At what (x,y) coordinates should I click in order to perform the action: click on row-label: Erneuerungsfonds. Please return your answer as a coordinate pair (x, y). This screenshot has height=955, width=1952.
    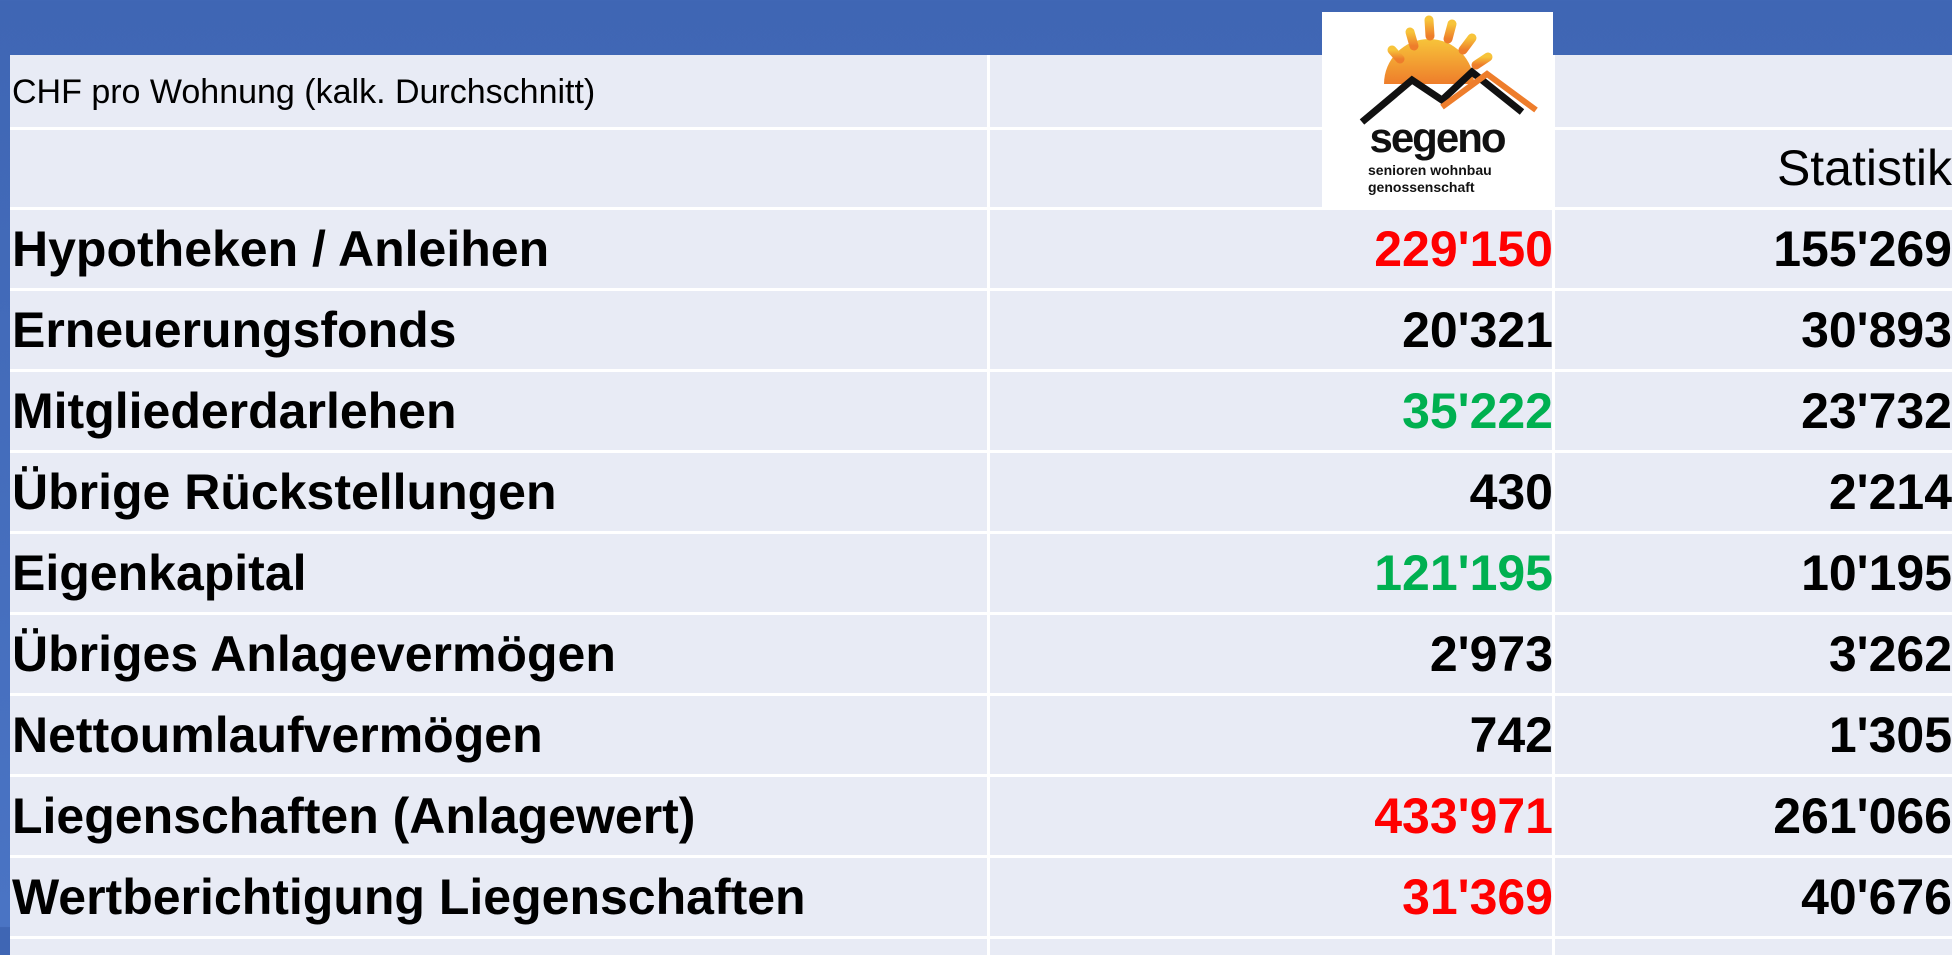
    Looking at the image, I should click on (234, 329).